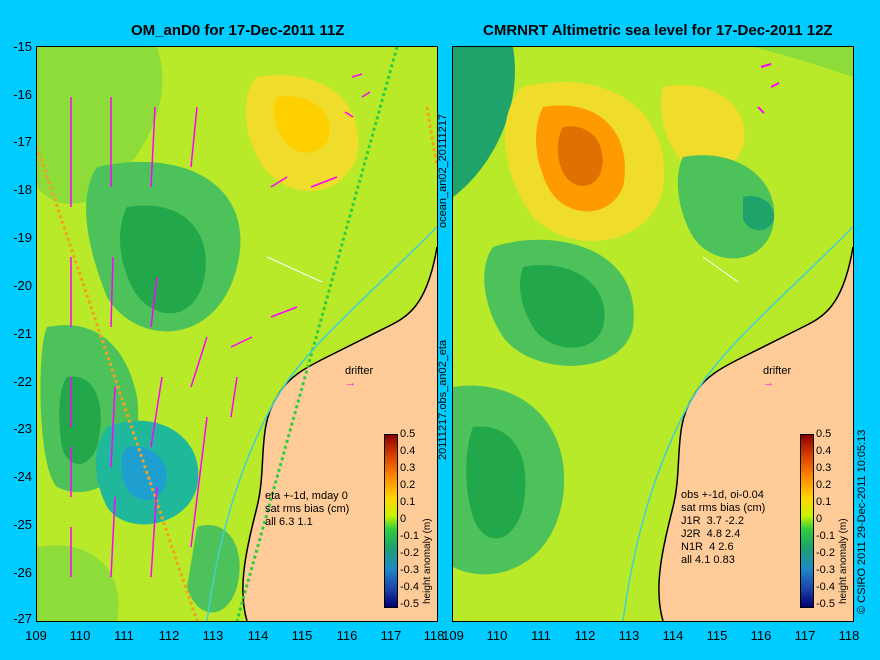  I want to click on y-tick: -15, so click(22, 46).